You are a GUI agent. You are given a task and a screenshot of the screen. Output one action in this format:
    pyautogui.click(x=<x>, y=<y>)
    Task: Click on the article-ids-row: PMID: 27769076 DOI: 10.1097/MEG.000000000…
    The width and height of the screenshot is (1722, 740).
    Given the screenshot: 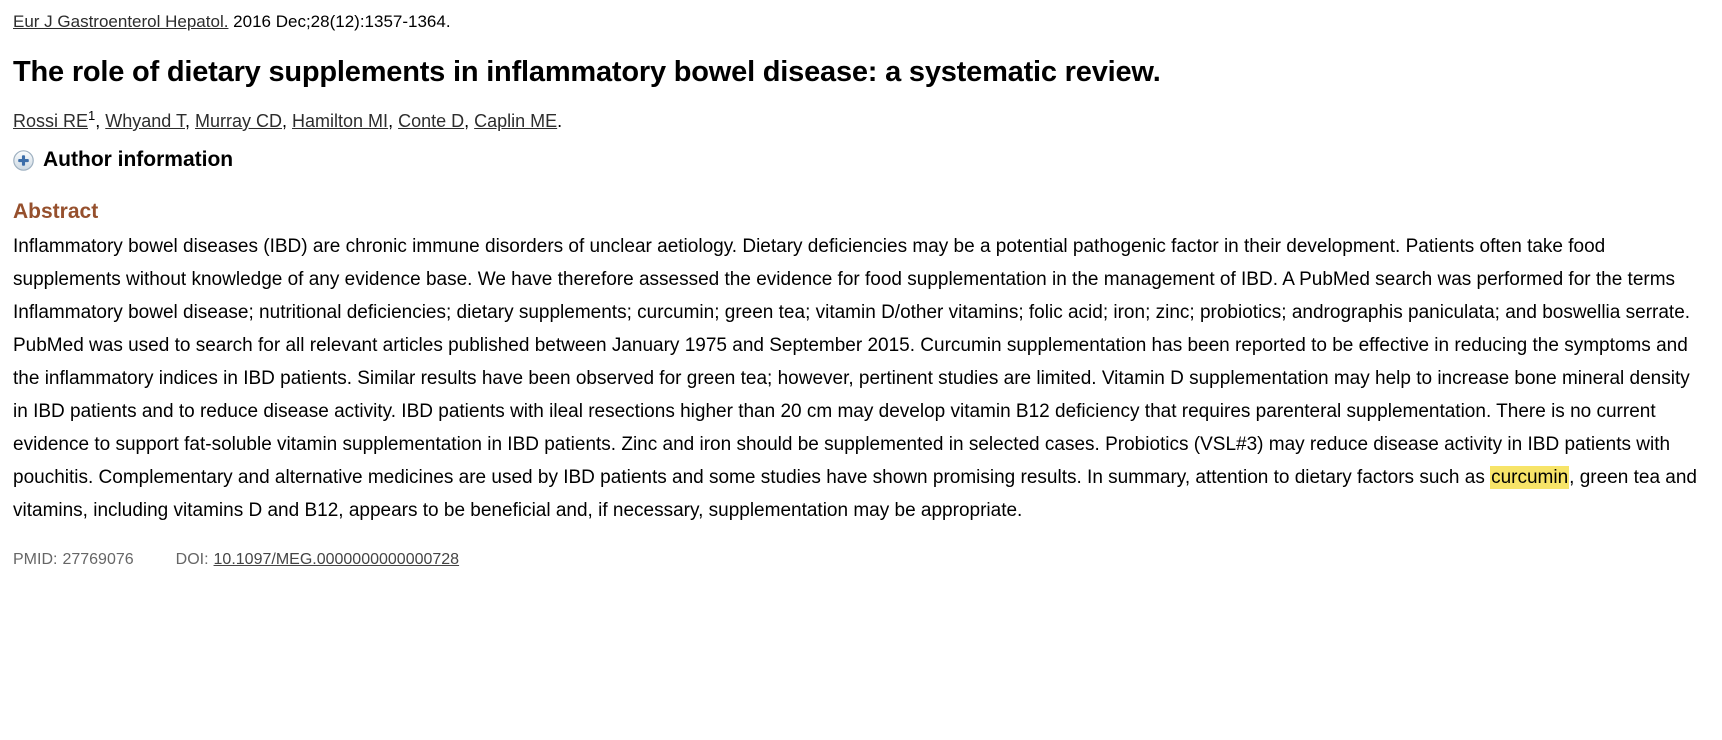 What is the action you would take?
    pyautogui.click(x=861, y=560)
    